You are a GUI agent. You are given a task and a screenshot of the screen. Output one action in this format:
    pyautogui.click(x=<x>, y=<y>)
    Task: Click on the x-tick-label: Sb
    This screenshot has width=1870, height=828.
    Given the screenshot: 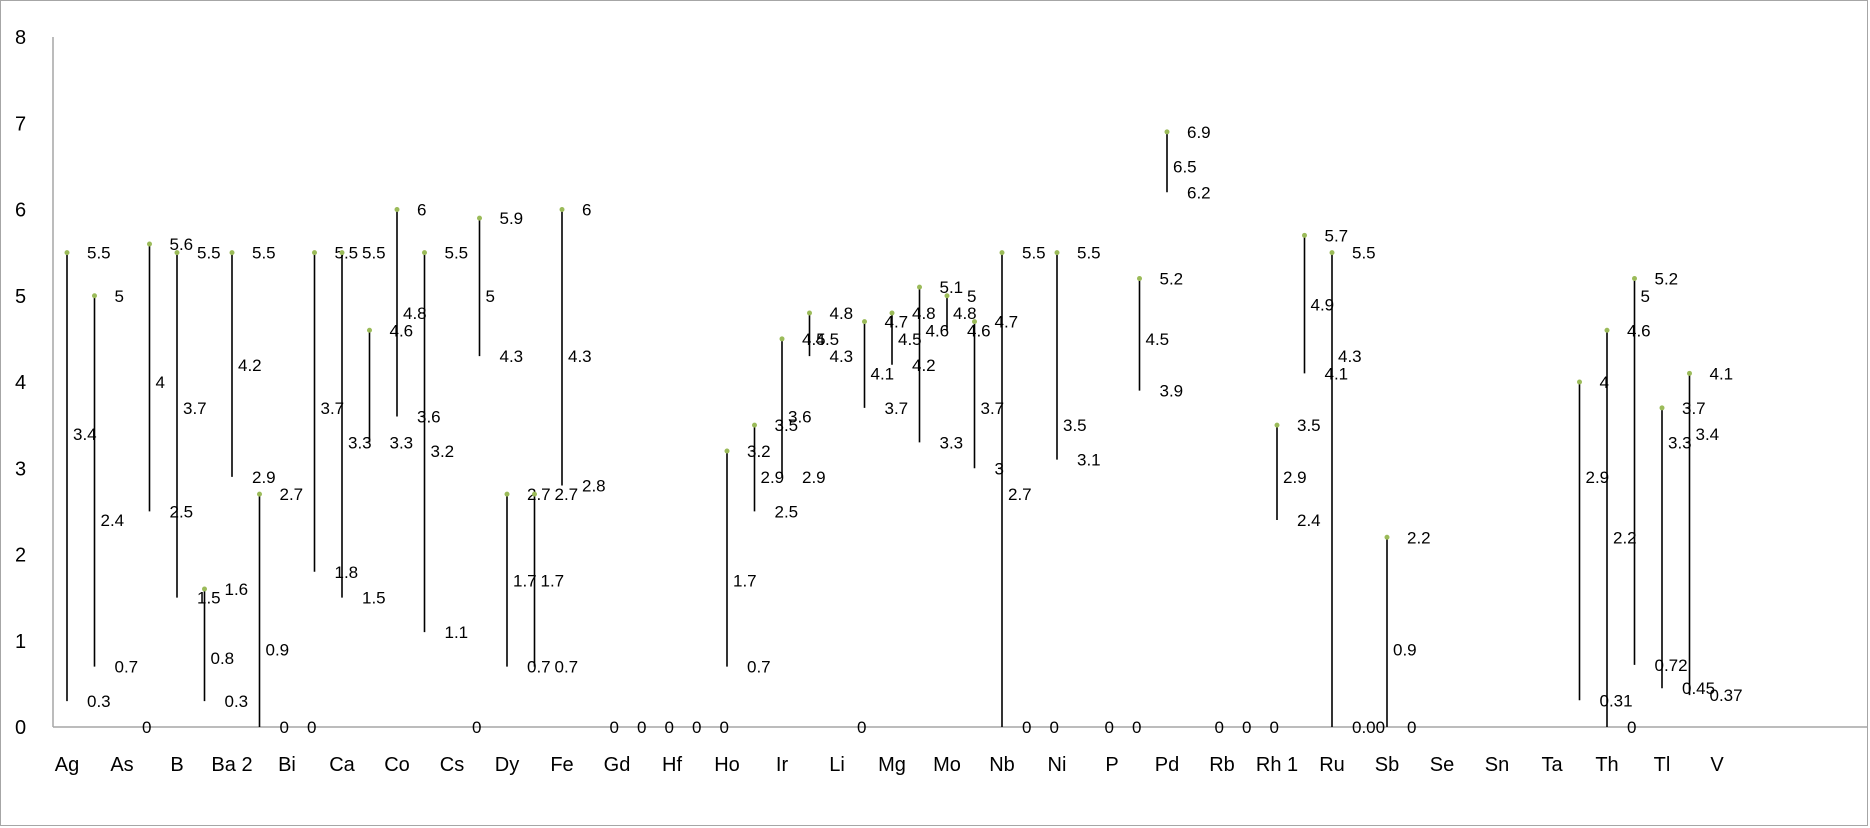 What is the action you would take?
    pyautogui.click(x=1387, y=765)
    